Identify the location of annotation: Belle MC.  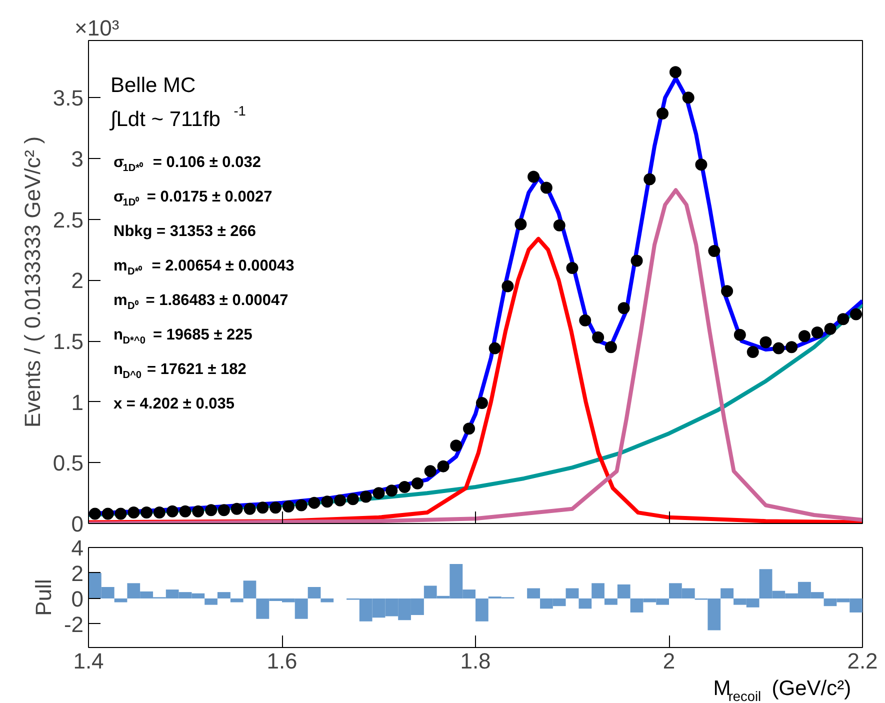
(153, 85).